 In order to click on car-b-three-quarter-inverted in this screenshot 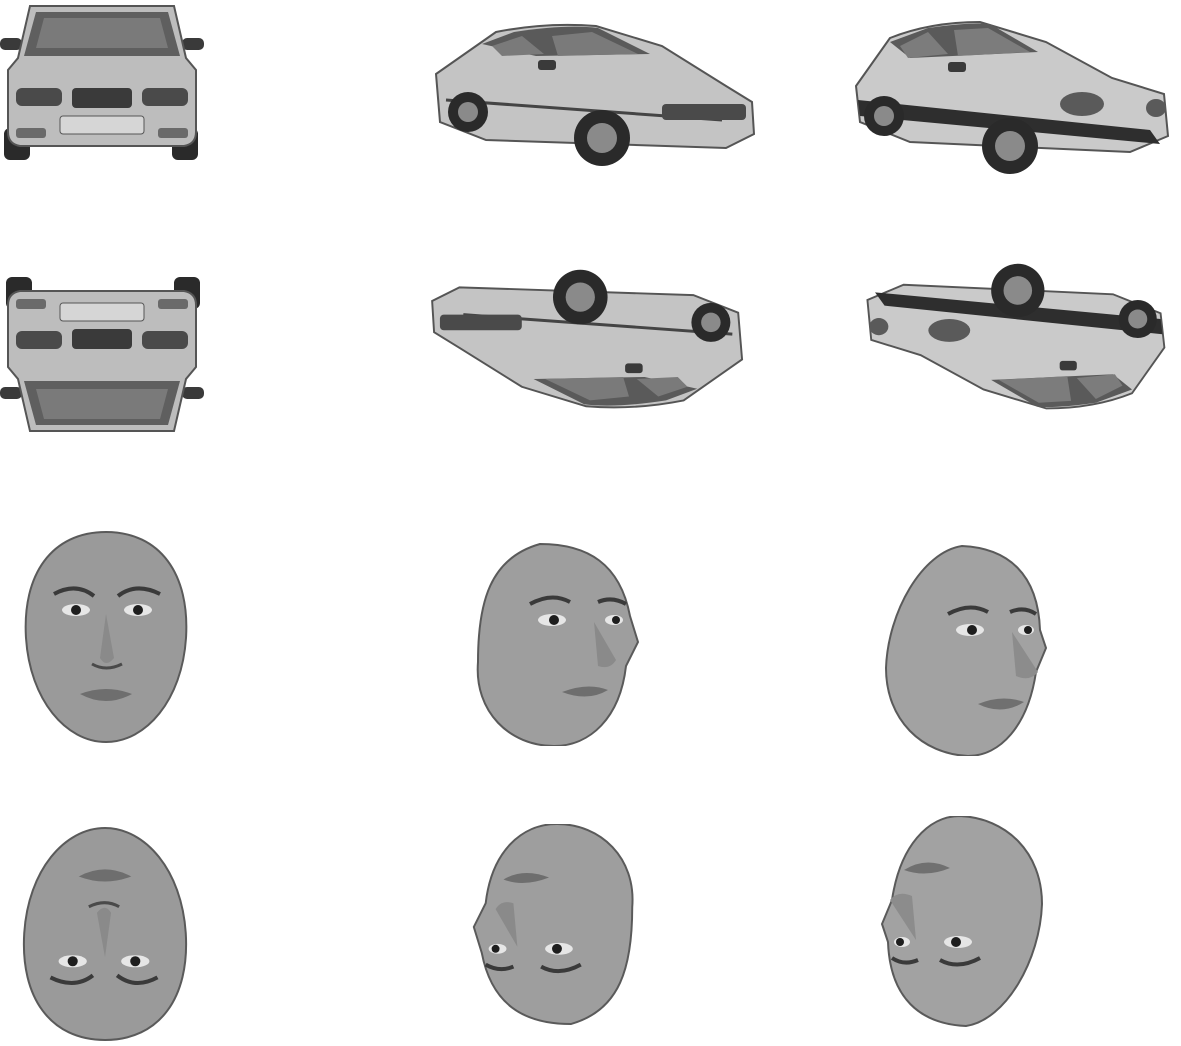, I will do `click(1014, 339)`.